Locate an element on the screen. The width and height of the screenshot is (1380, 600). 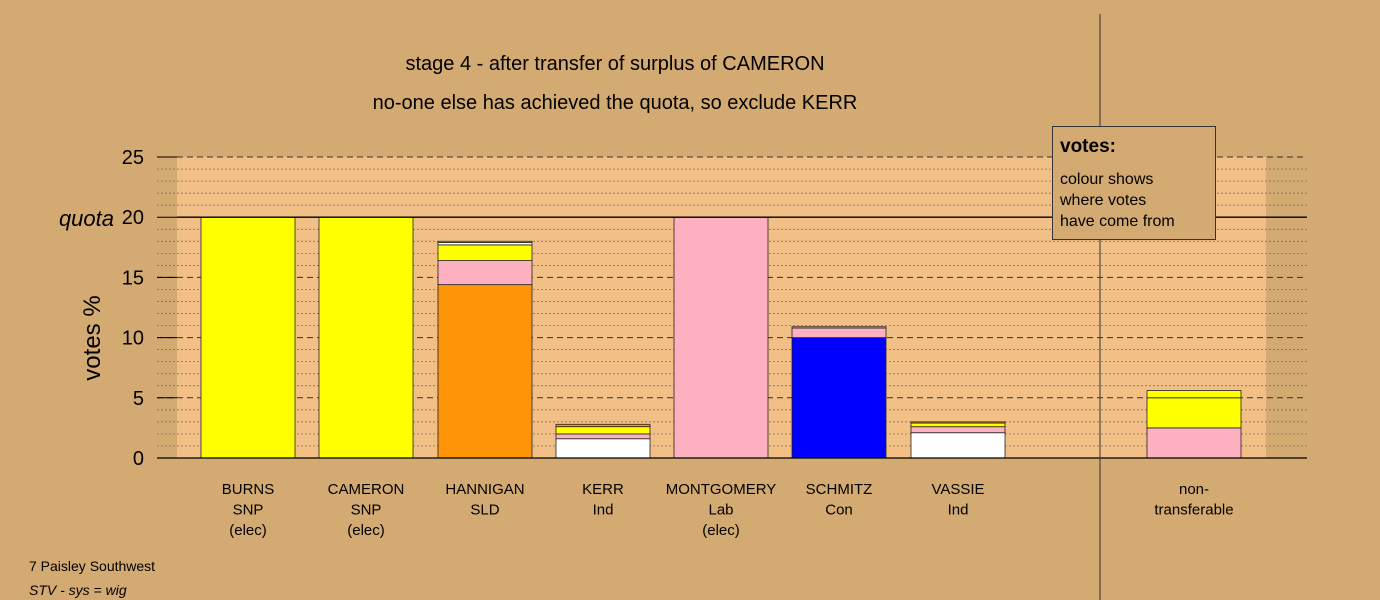
x-tick-label: CAMERON is located at coordinates (366, 489).